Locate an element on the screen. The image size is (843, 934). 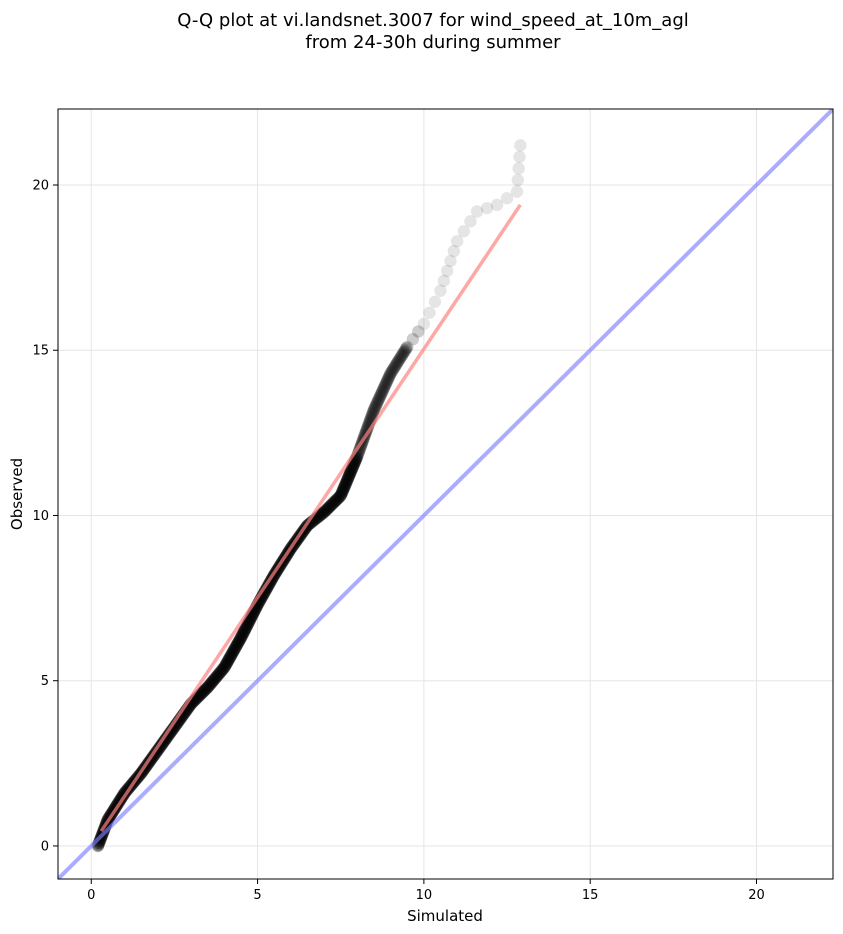
y-tick-label: 20 is located at coordinates (40, 186).